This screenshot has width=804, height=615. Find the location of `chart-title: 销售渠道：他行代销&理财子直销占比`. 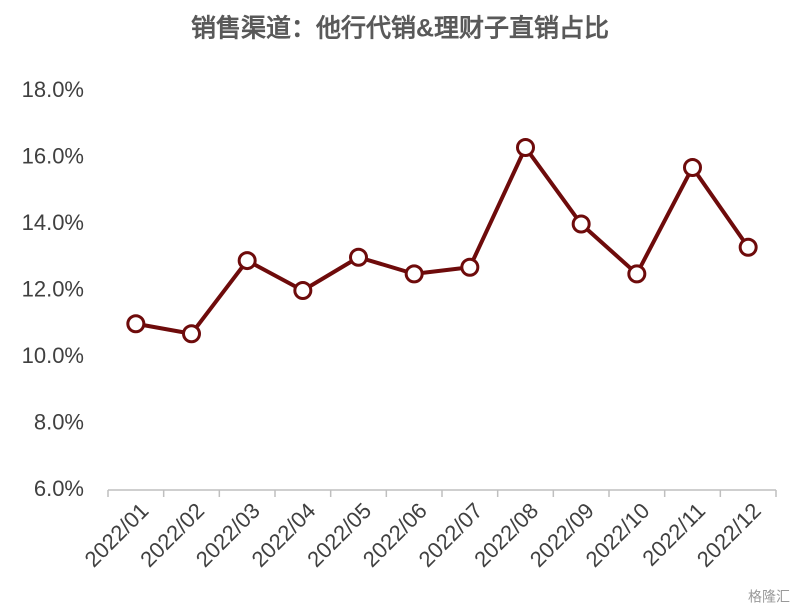

chart-title: 销售渠道：他行代销&理财子直销占比 is located at coordinates (400, 28).